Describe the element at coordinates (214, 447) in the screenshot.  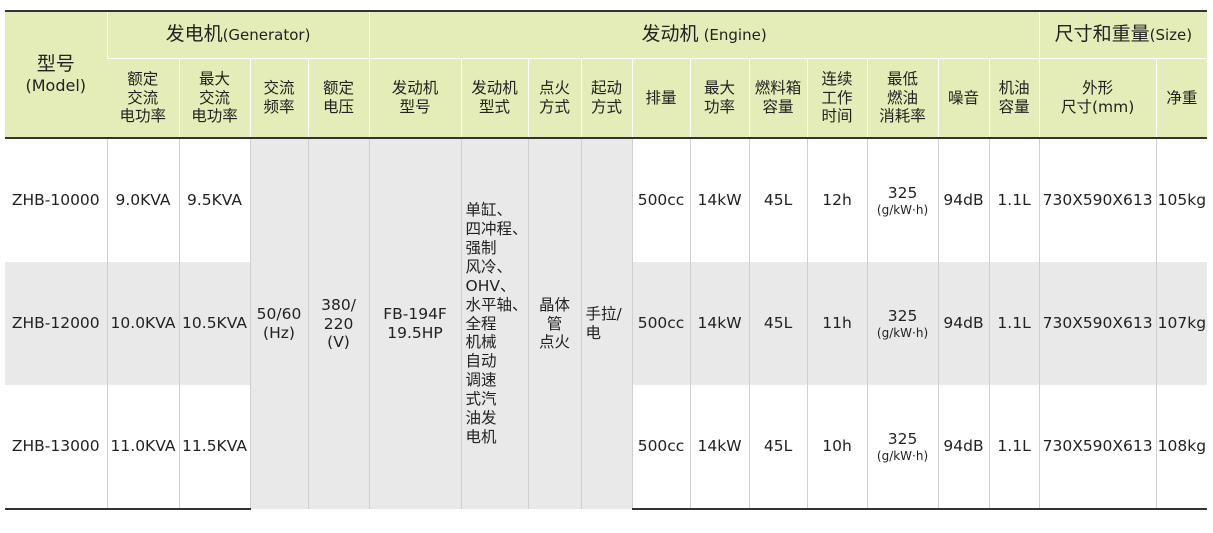
I see `max-power-gen-cell: 11.5KVA` at that location.